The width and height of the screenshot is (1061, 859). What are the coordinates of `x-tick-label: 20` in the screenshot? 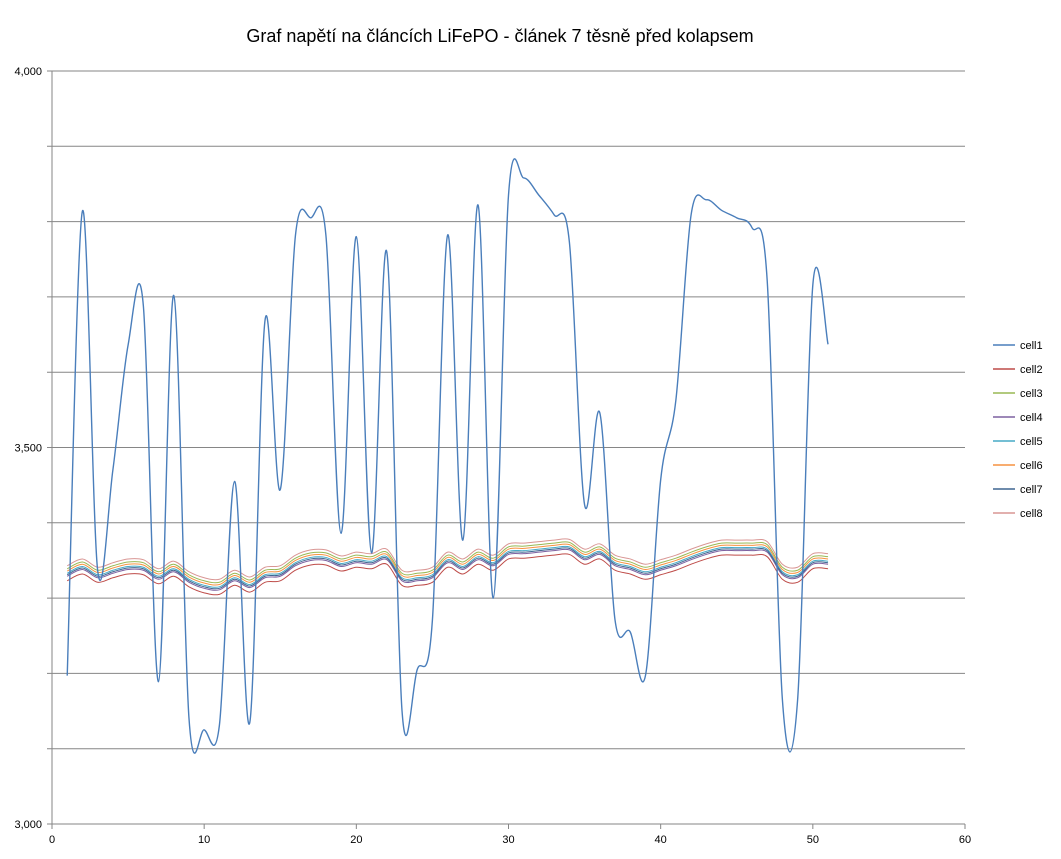 It's located at (356, 840).